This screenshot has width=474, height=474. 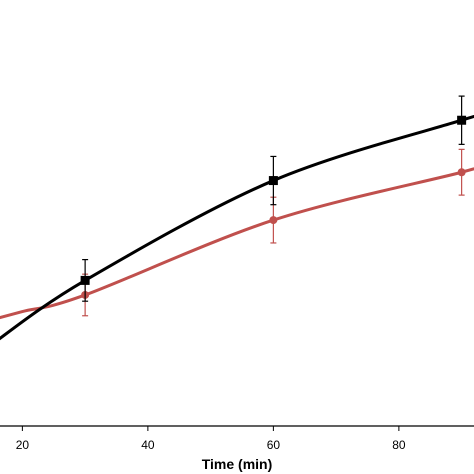 I want to click on x-axis-title: Time (min), so click(x=237, y=464).